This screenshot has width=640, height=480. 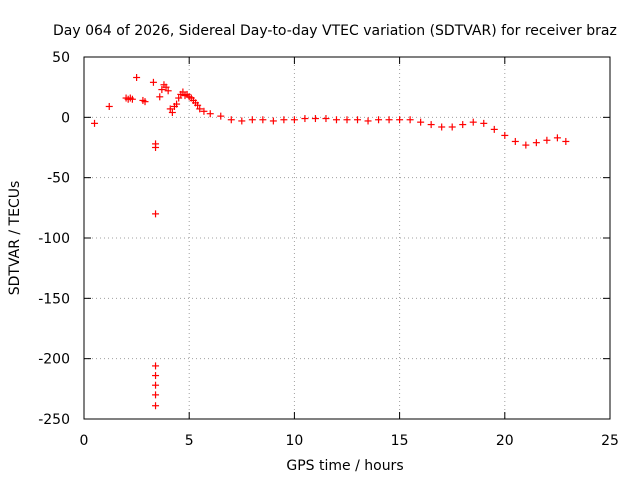 What do you see at coordinates (65, 118) in the screenshot?
I see `y-tick-label: 0` at bounding box center [65, 118].